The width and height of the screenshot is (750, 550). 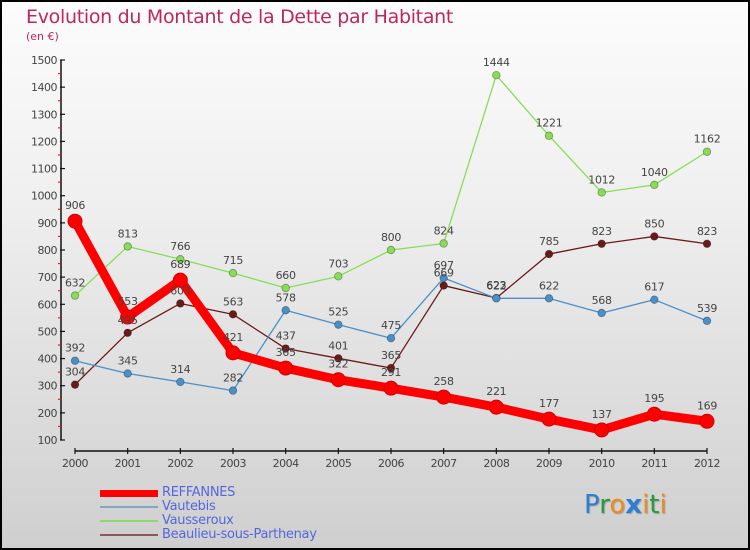 What do you see at coordinates (48, 359) in the screenshot?
I see `y-tick-label: 400` at bounding box center [48, 359].